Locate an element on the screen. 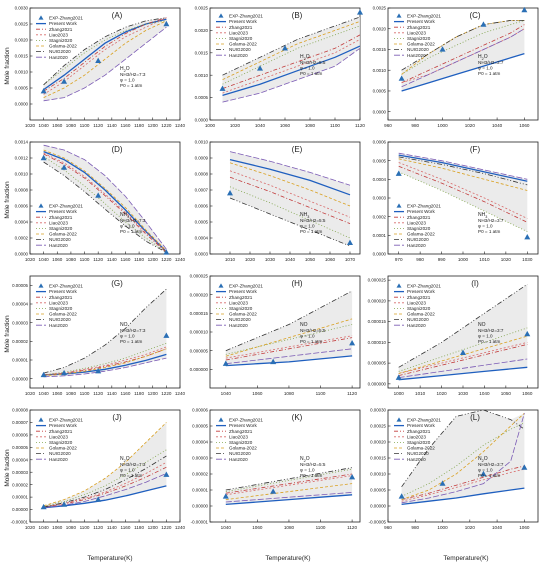 The height and width of the screenshot is (564, 550). legend-label: Han2020 is located at coordinates (238, 459).